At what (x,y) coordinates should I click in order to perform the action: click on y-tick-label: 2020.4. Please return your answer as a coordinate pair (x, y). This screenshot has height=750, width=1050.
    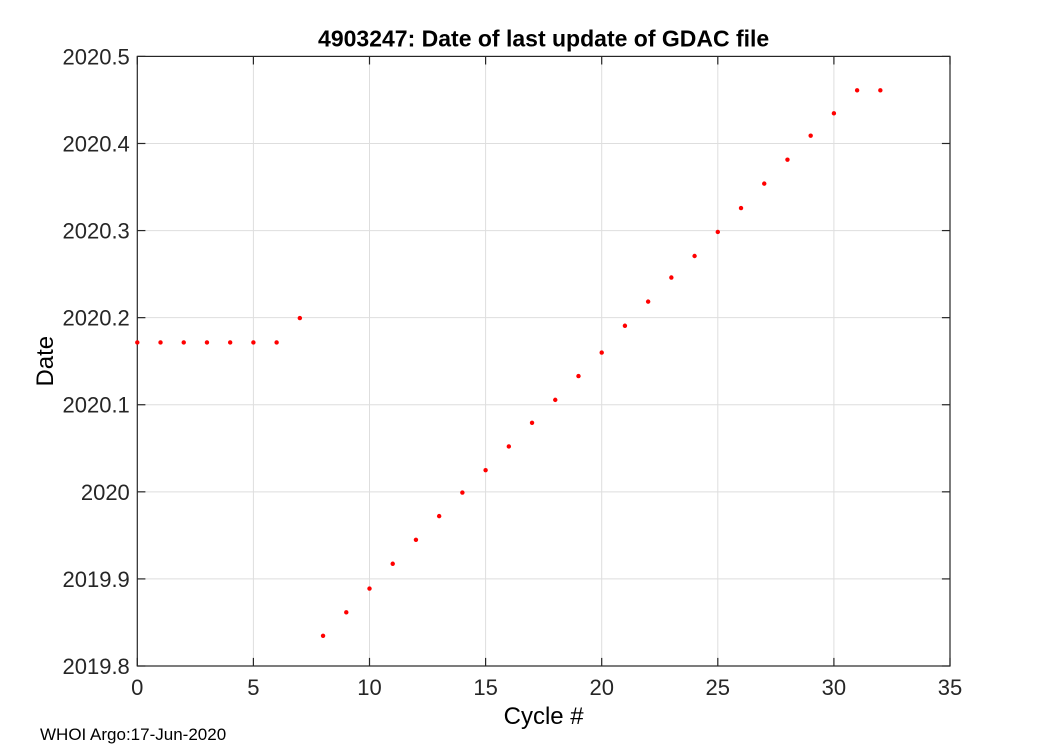
    Looking at the image, I should click on (96, 143).